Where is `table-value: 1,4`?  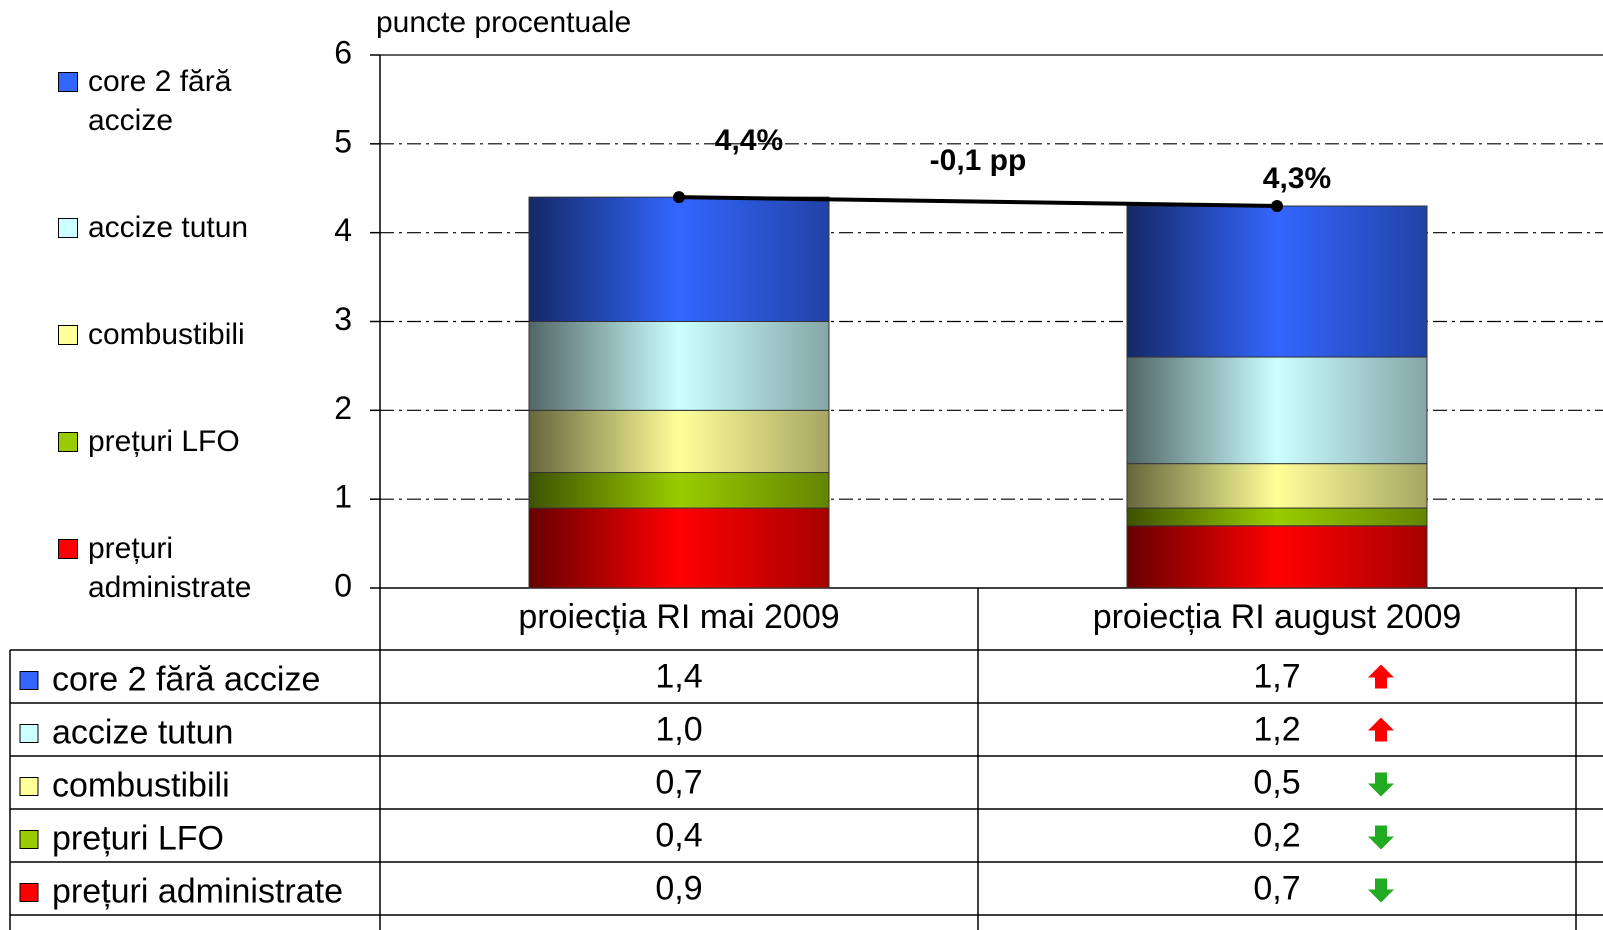 table-value: 1,4 is located at coordinates (678, 676).